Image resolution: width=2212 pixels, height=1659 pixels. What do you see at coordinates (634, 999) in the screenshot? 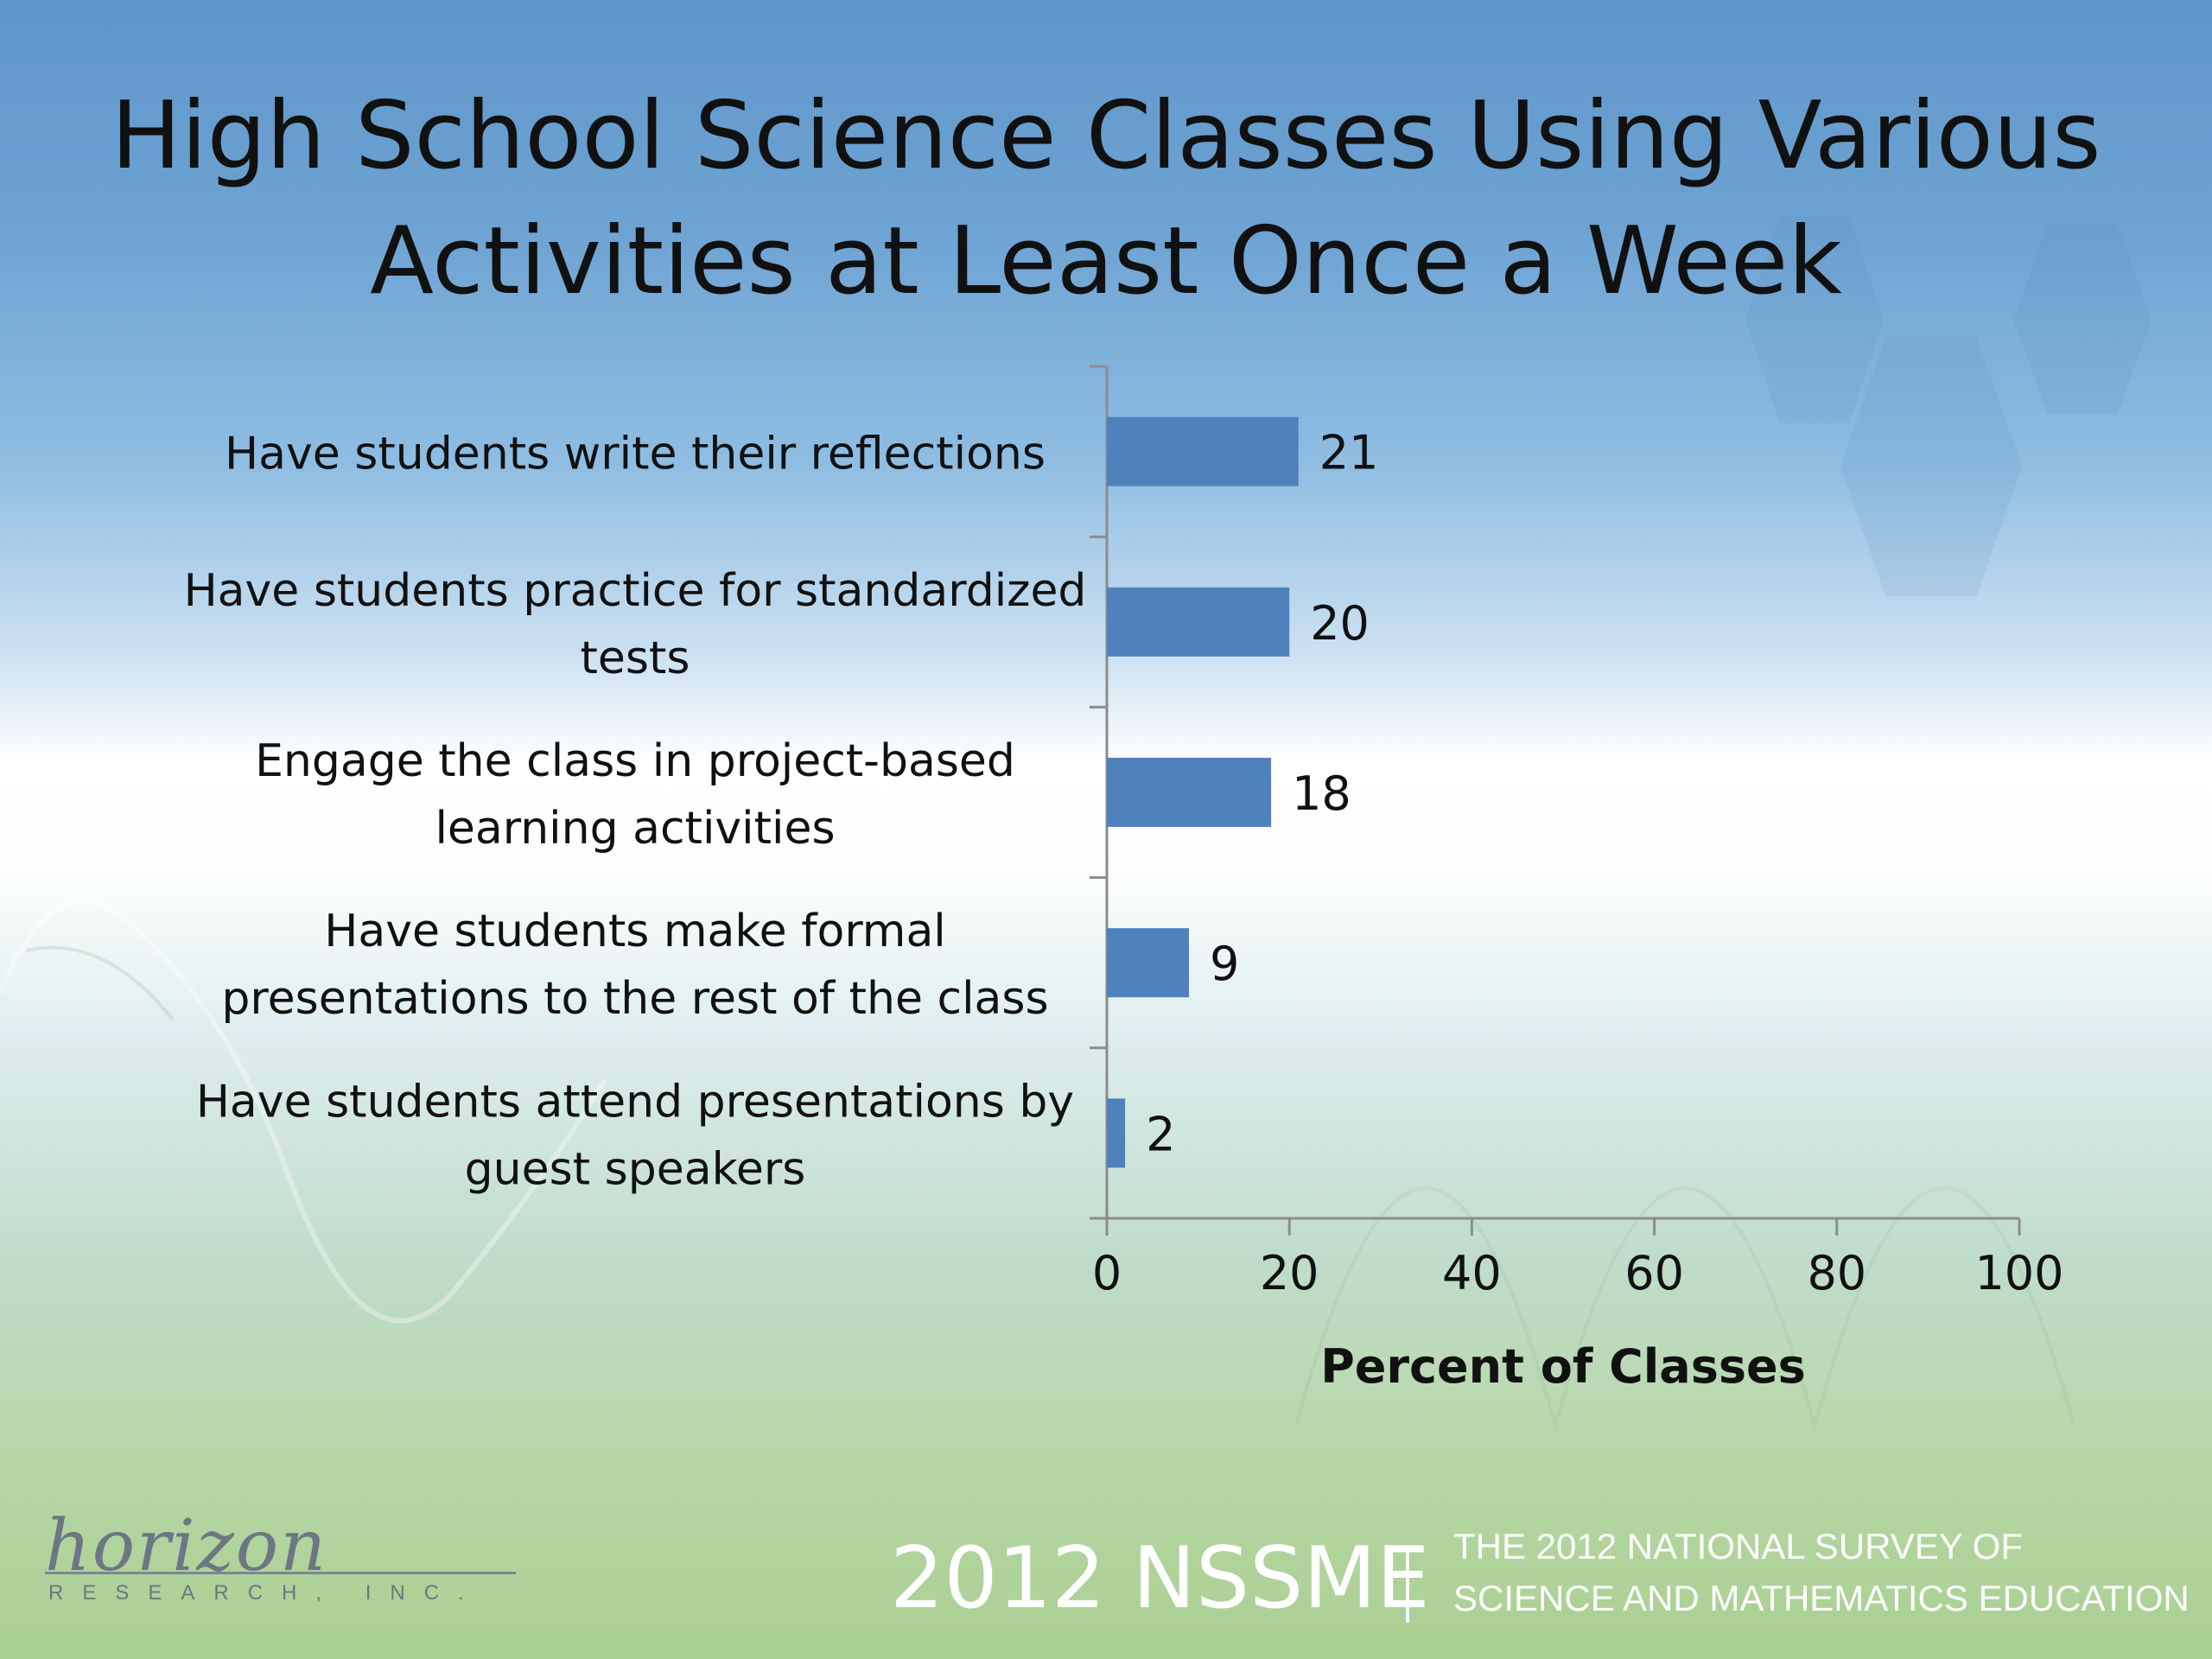
I see `category-label-line: presentations to the rest of the class` at bounding box center [634, 999].